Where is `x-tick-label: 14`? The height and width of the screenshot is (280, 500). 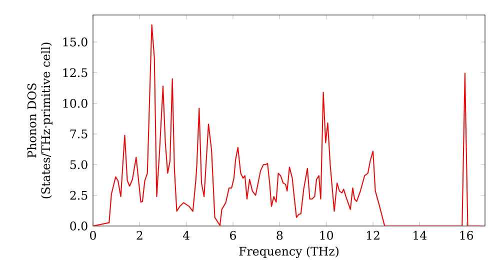 x-tick-label: 14 is located at coordinates (420, 235).